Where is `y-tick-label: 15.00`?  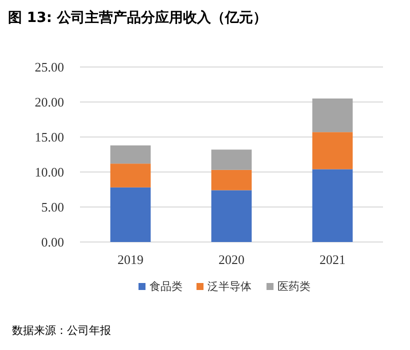
y-tick-label: 15.00 is located at coordinates (49, 137).